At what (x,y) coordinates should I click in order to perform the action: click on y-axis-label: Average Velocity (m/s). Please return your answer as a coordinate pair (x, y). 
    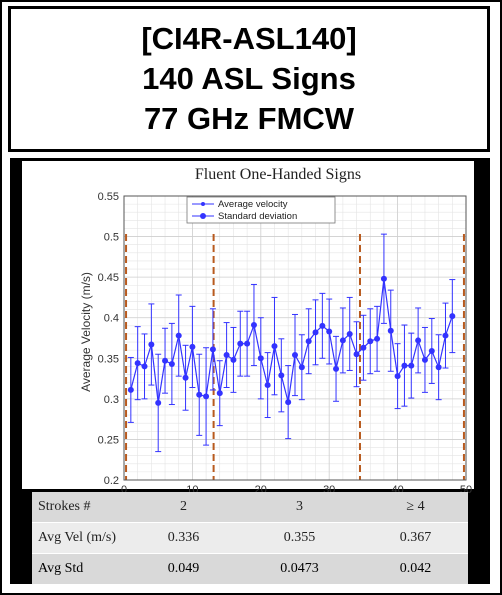
    Looking at the image, I should click on (86, 332).